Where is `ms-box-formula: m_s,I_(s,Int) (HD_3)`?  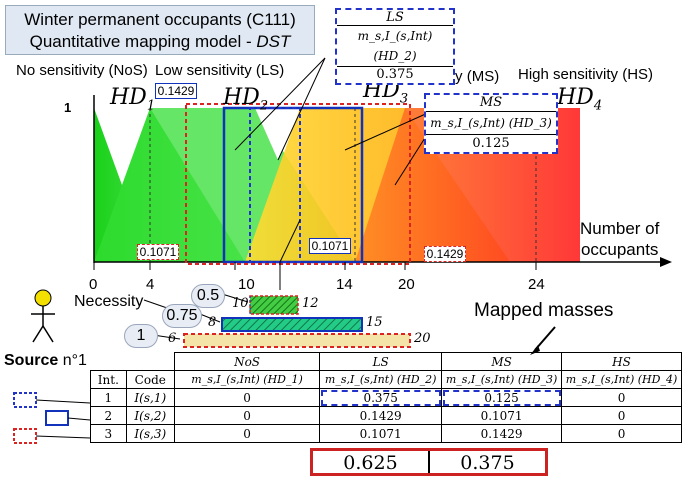 ms-box-formula: m_s,I_(s,Int) (HD_3) is located at coordinates (491, 123).